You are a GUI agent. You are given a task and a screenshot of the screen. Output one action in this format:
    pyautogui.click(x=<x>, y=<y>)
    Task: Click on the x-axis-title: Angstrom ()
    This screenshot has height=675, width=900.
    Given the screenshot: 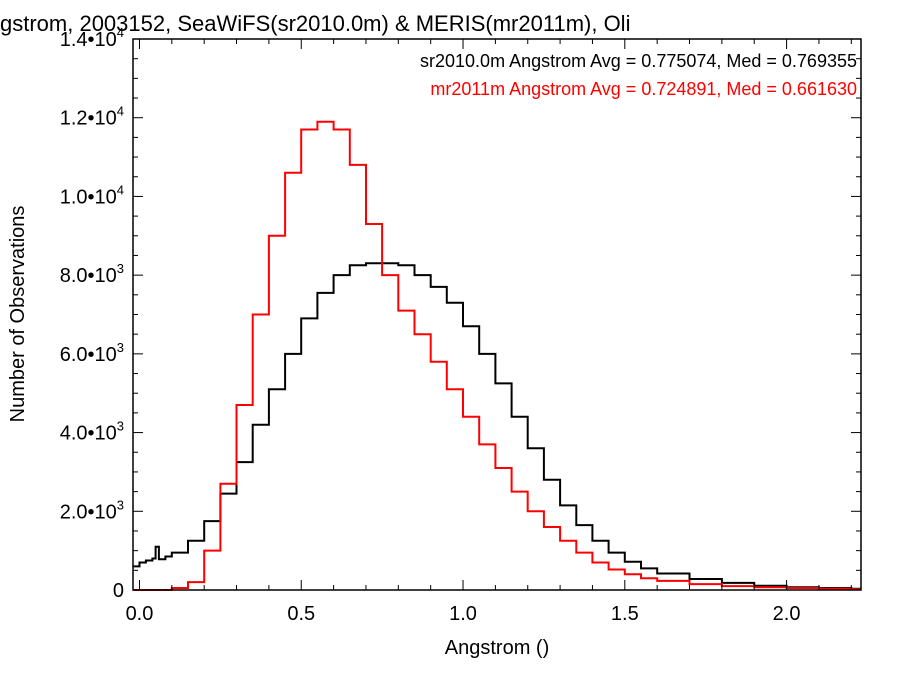 What is the action you would take?
    pyautogui.click(x=497, y=648)
    